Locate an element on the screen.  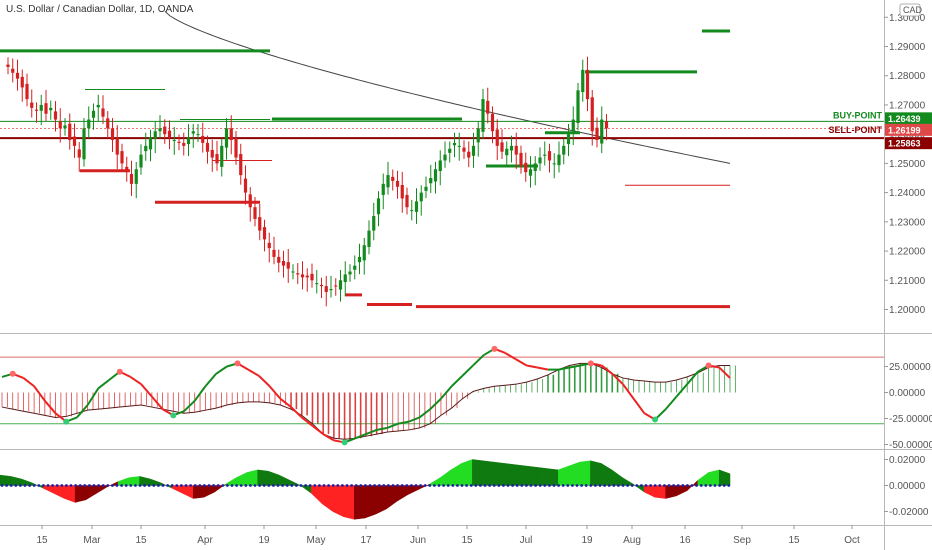
buy-point-label: BUY-POINT is located at coordinates (858, 115).